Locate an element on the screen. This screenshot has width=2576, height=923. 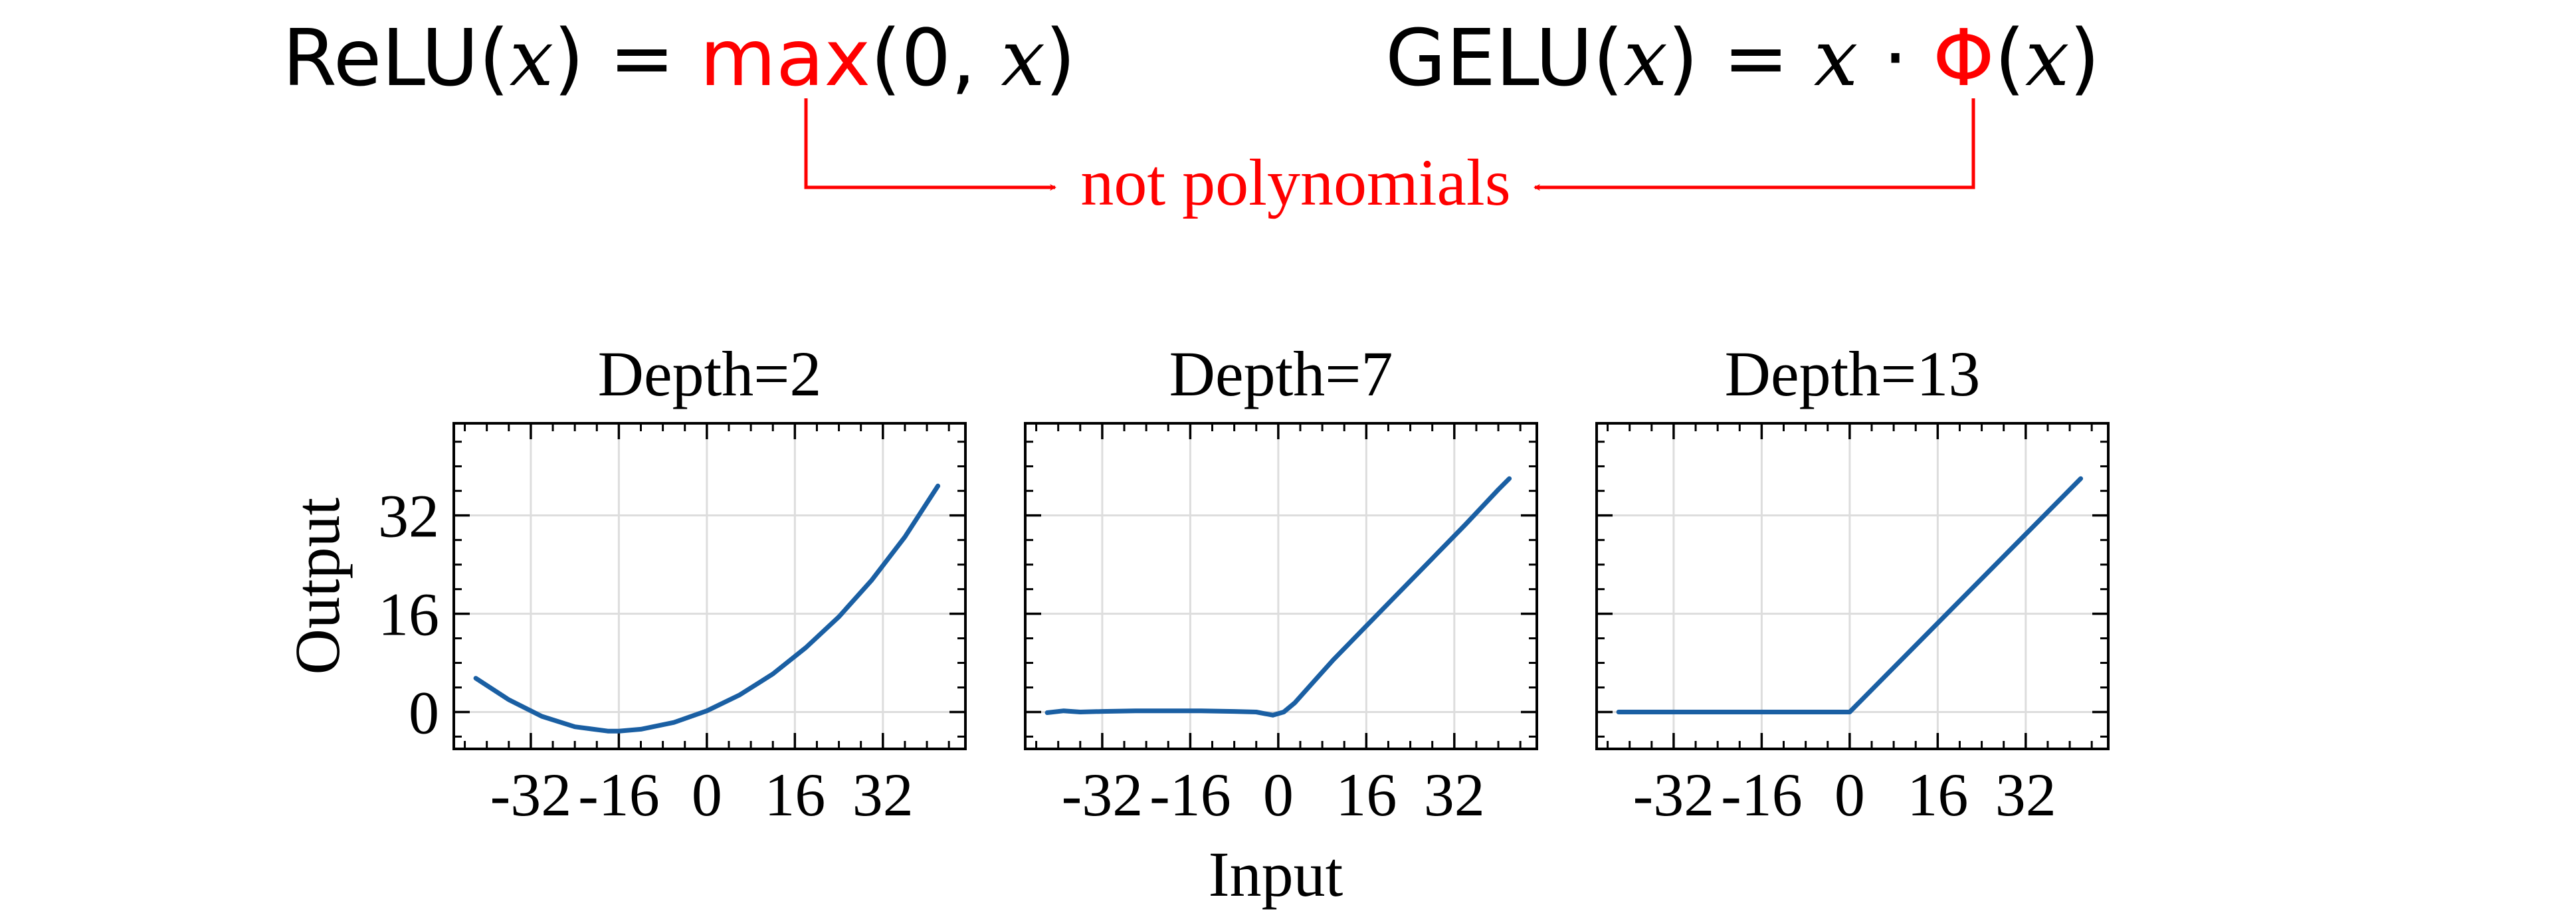
annotation-not-polynomials: not polynomials is located at coordinates (1295, 182).